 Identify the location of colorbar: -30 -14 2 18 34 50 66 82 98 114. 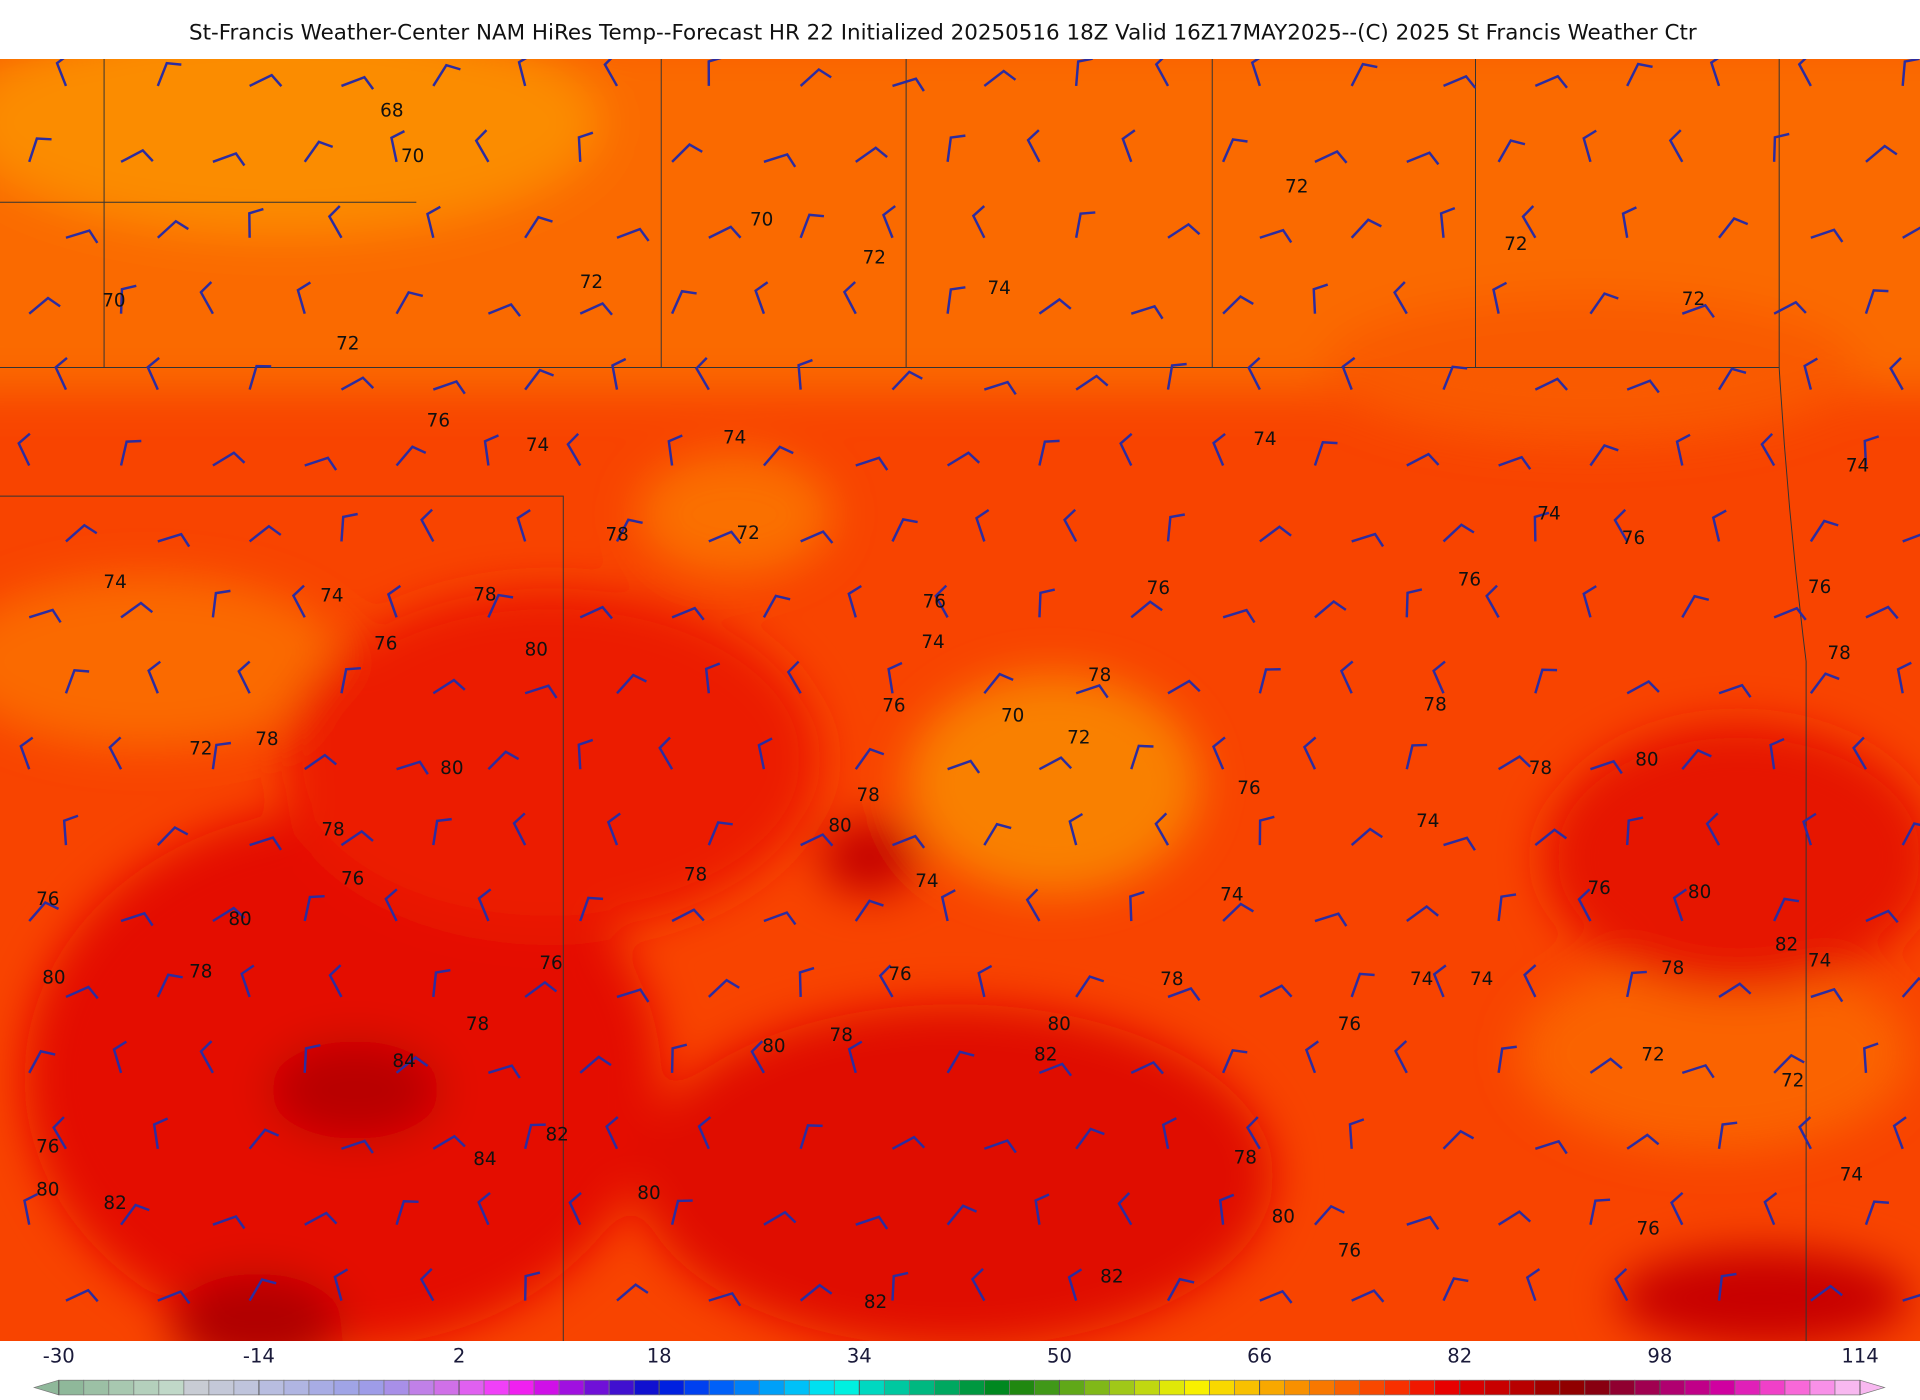
(959, 1370).